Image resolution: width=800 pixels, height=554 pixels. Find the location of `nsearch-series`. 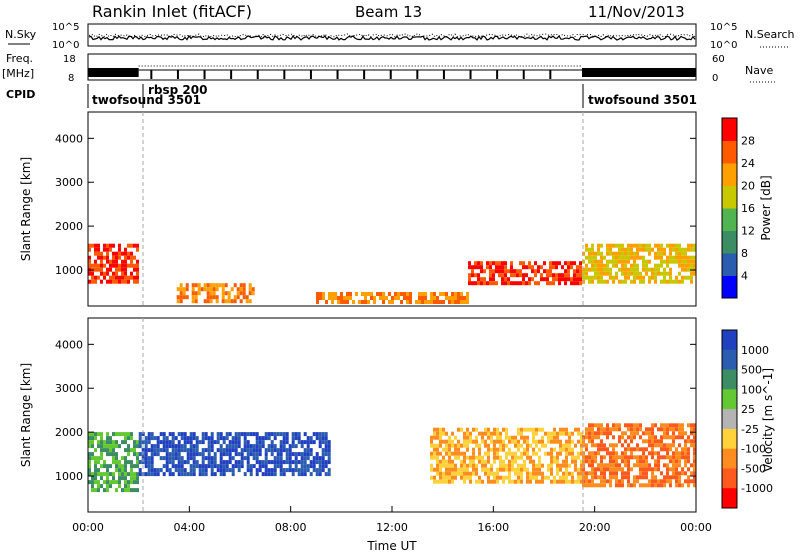

nsearch-series is located at coordinates (392, 35).